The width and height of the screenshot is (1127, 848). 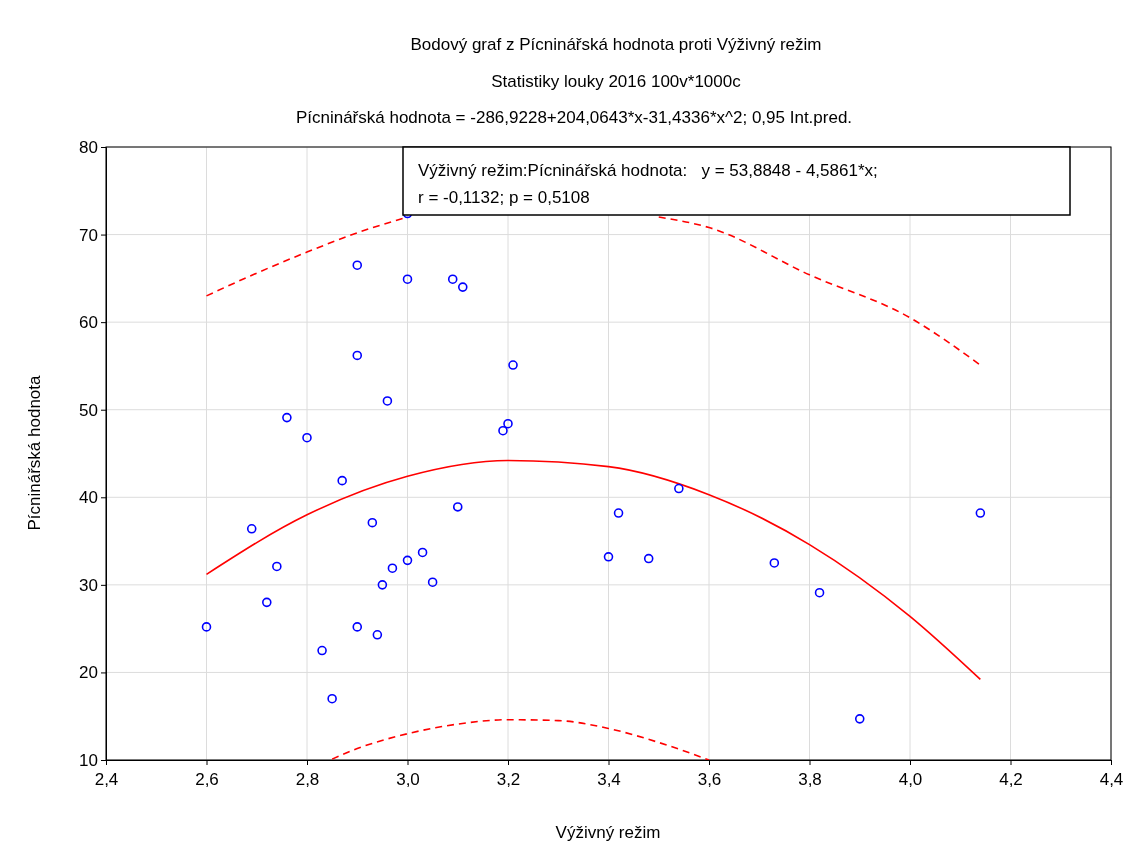 I want to click on x-tick-label: 2,4, so click(x=106, y=779).